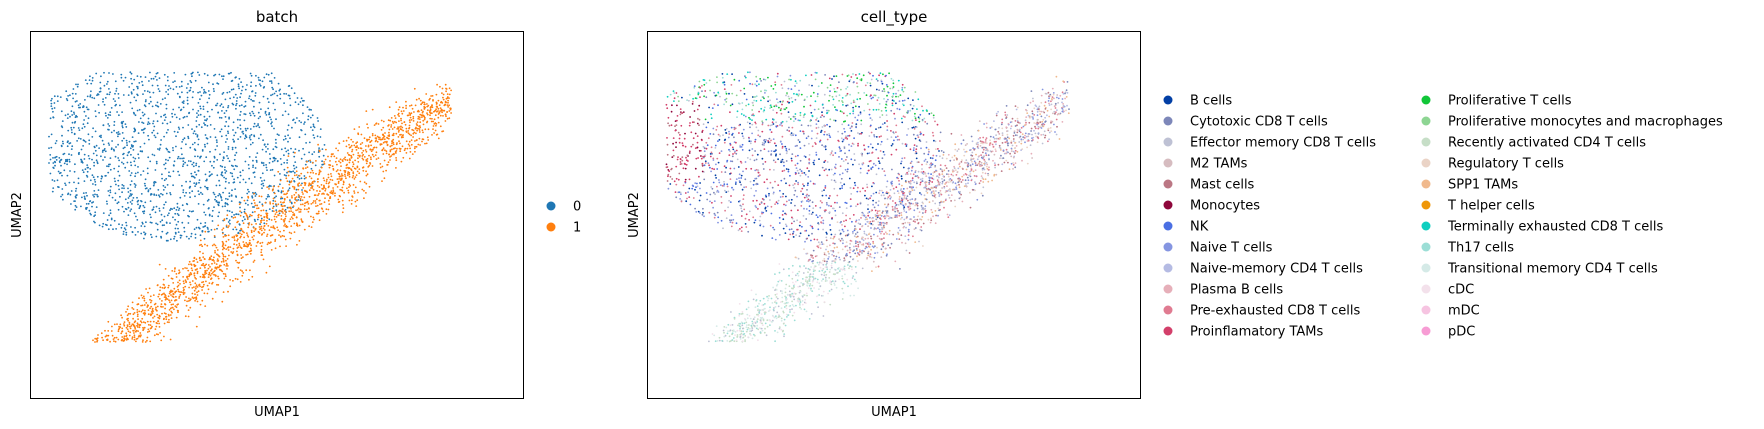  Describe the element at coordinates (577, 228) in the screenshot. I see `legend-label: 1` at that location.